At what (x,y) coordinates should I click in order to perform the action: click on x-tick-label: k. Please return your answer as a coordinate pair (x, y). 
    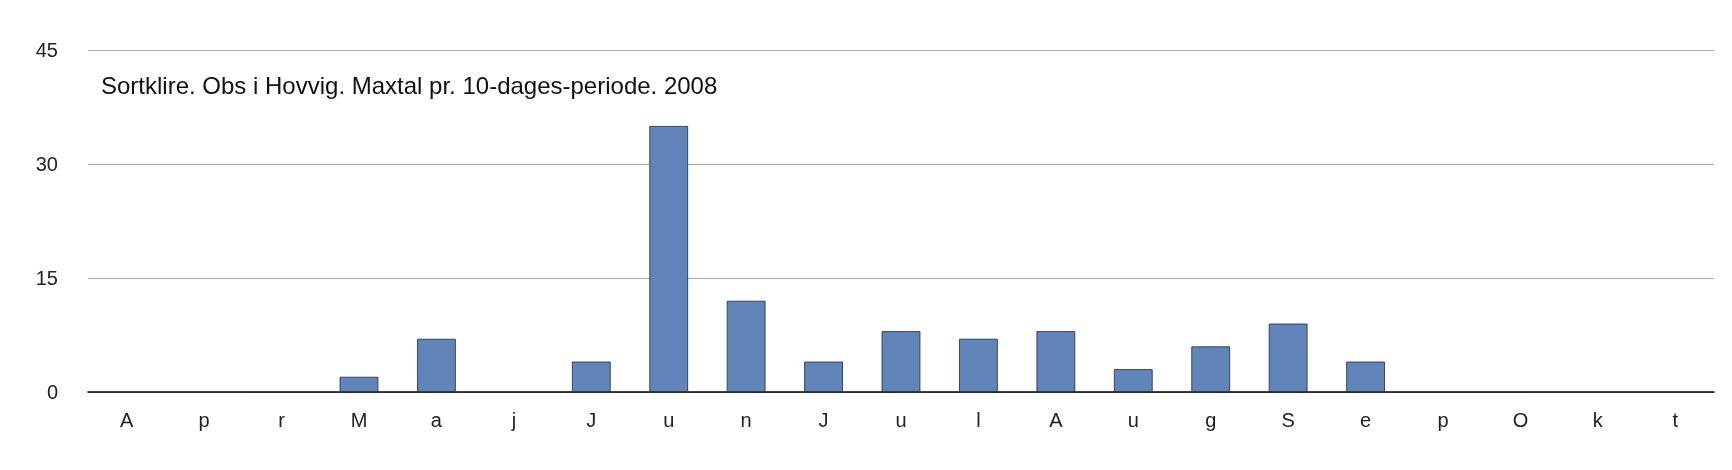
    Looking at the image, I should click on (1598, 420).